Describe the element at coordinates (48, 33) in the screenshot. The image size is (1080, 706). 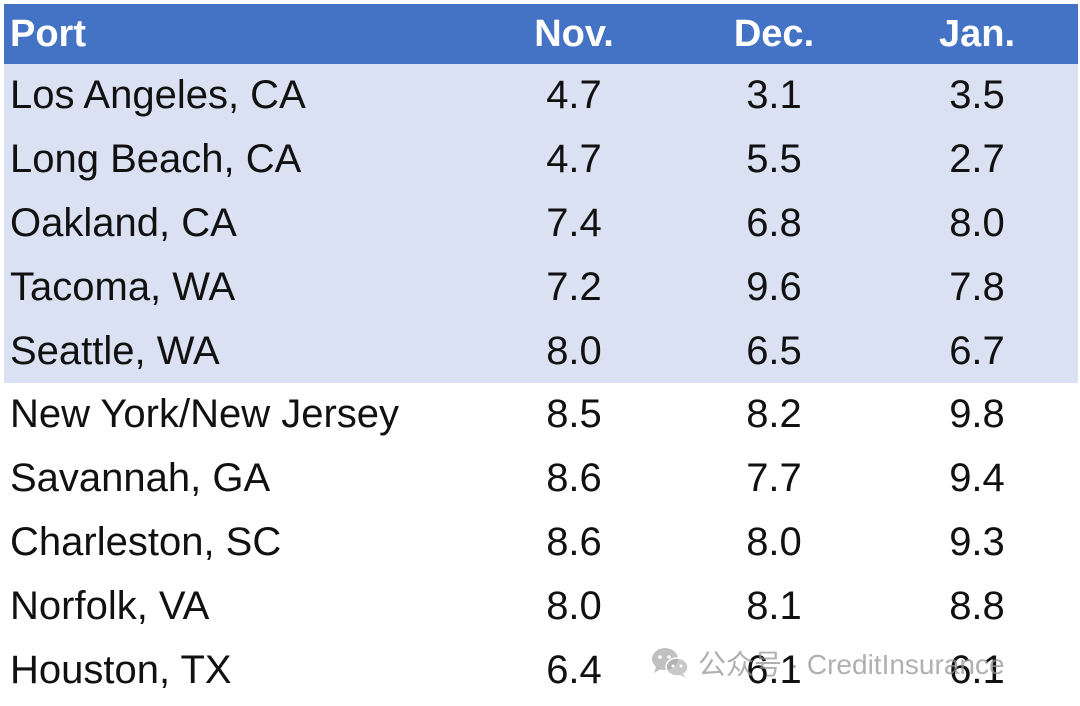
I see `header-port: Port` at that location.